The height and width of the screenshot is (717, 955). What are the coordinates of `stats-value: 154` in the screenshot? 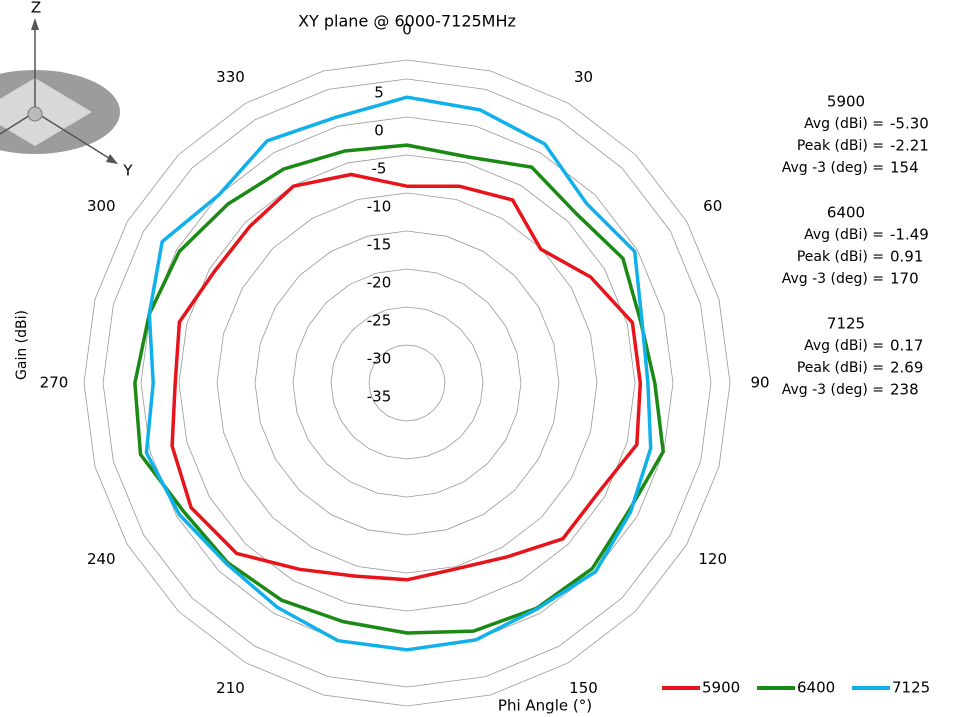 It's located at (904, 168).